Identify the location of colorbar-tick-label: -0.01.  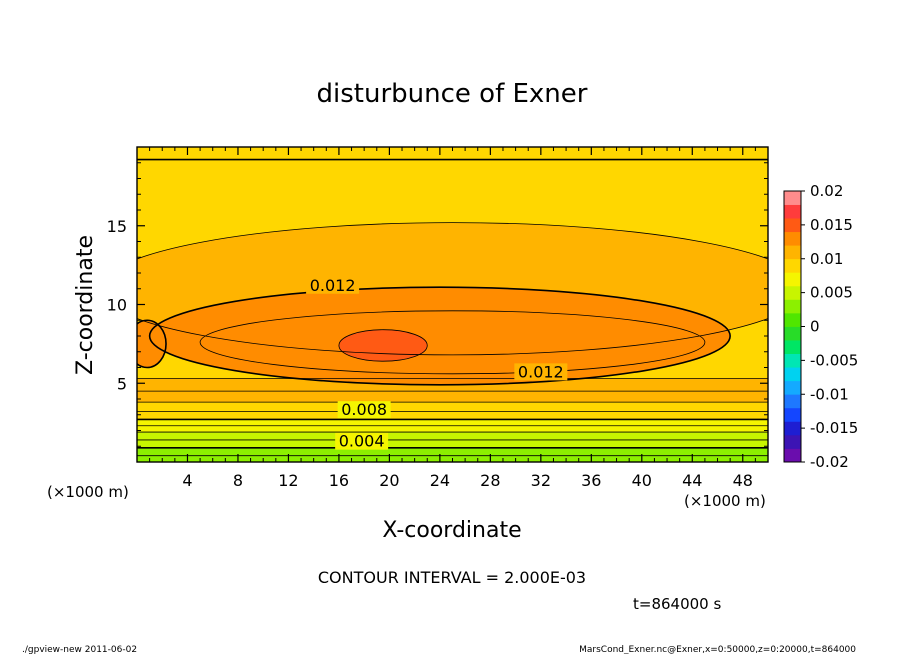
(829, 394).